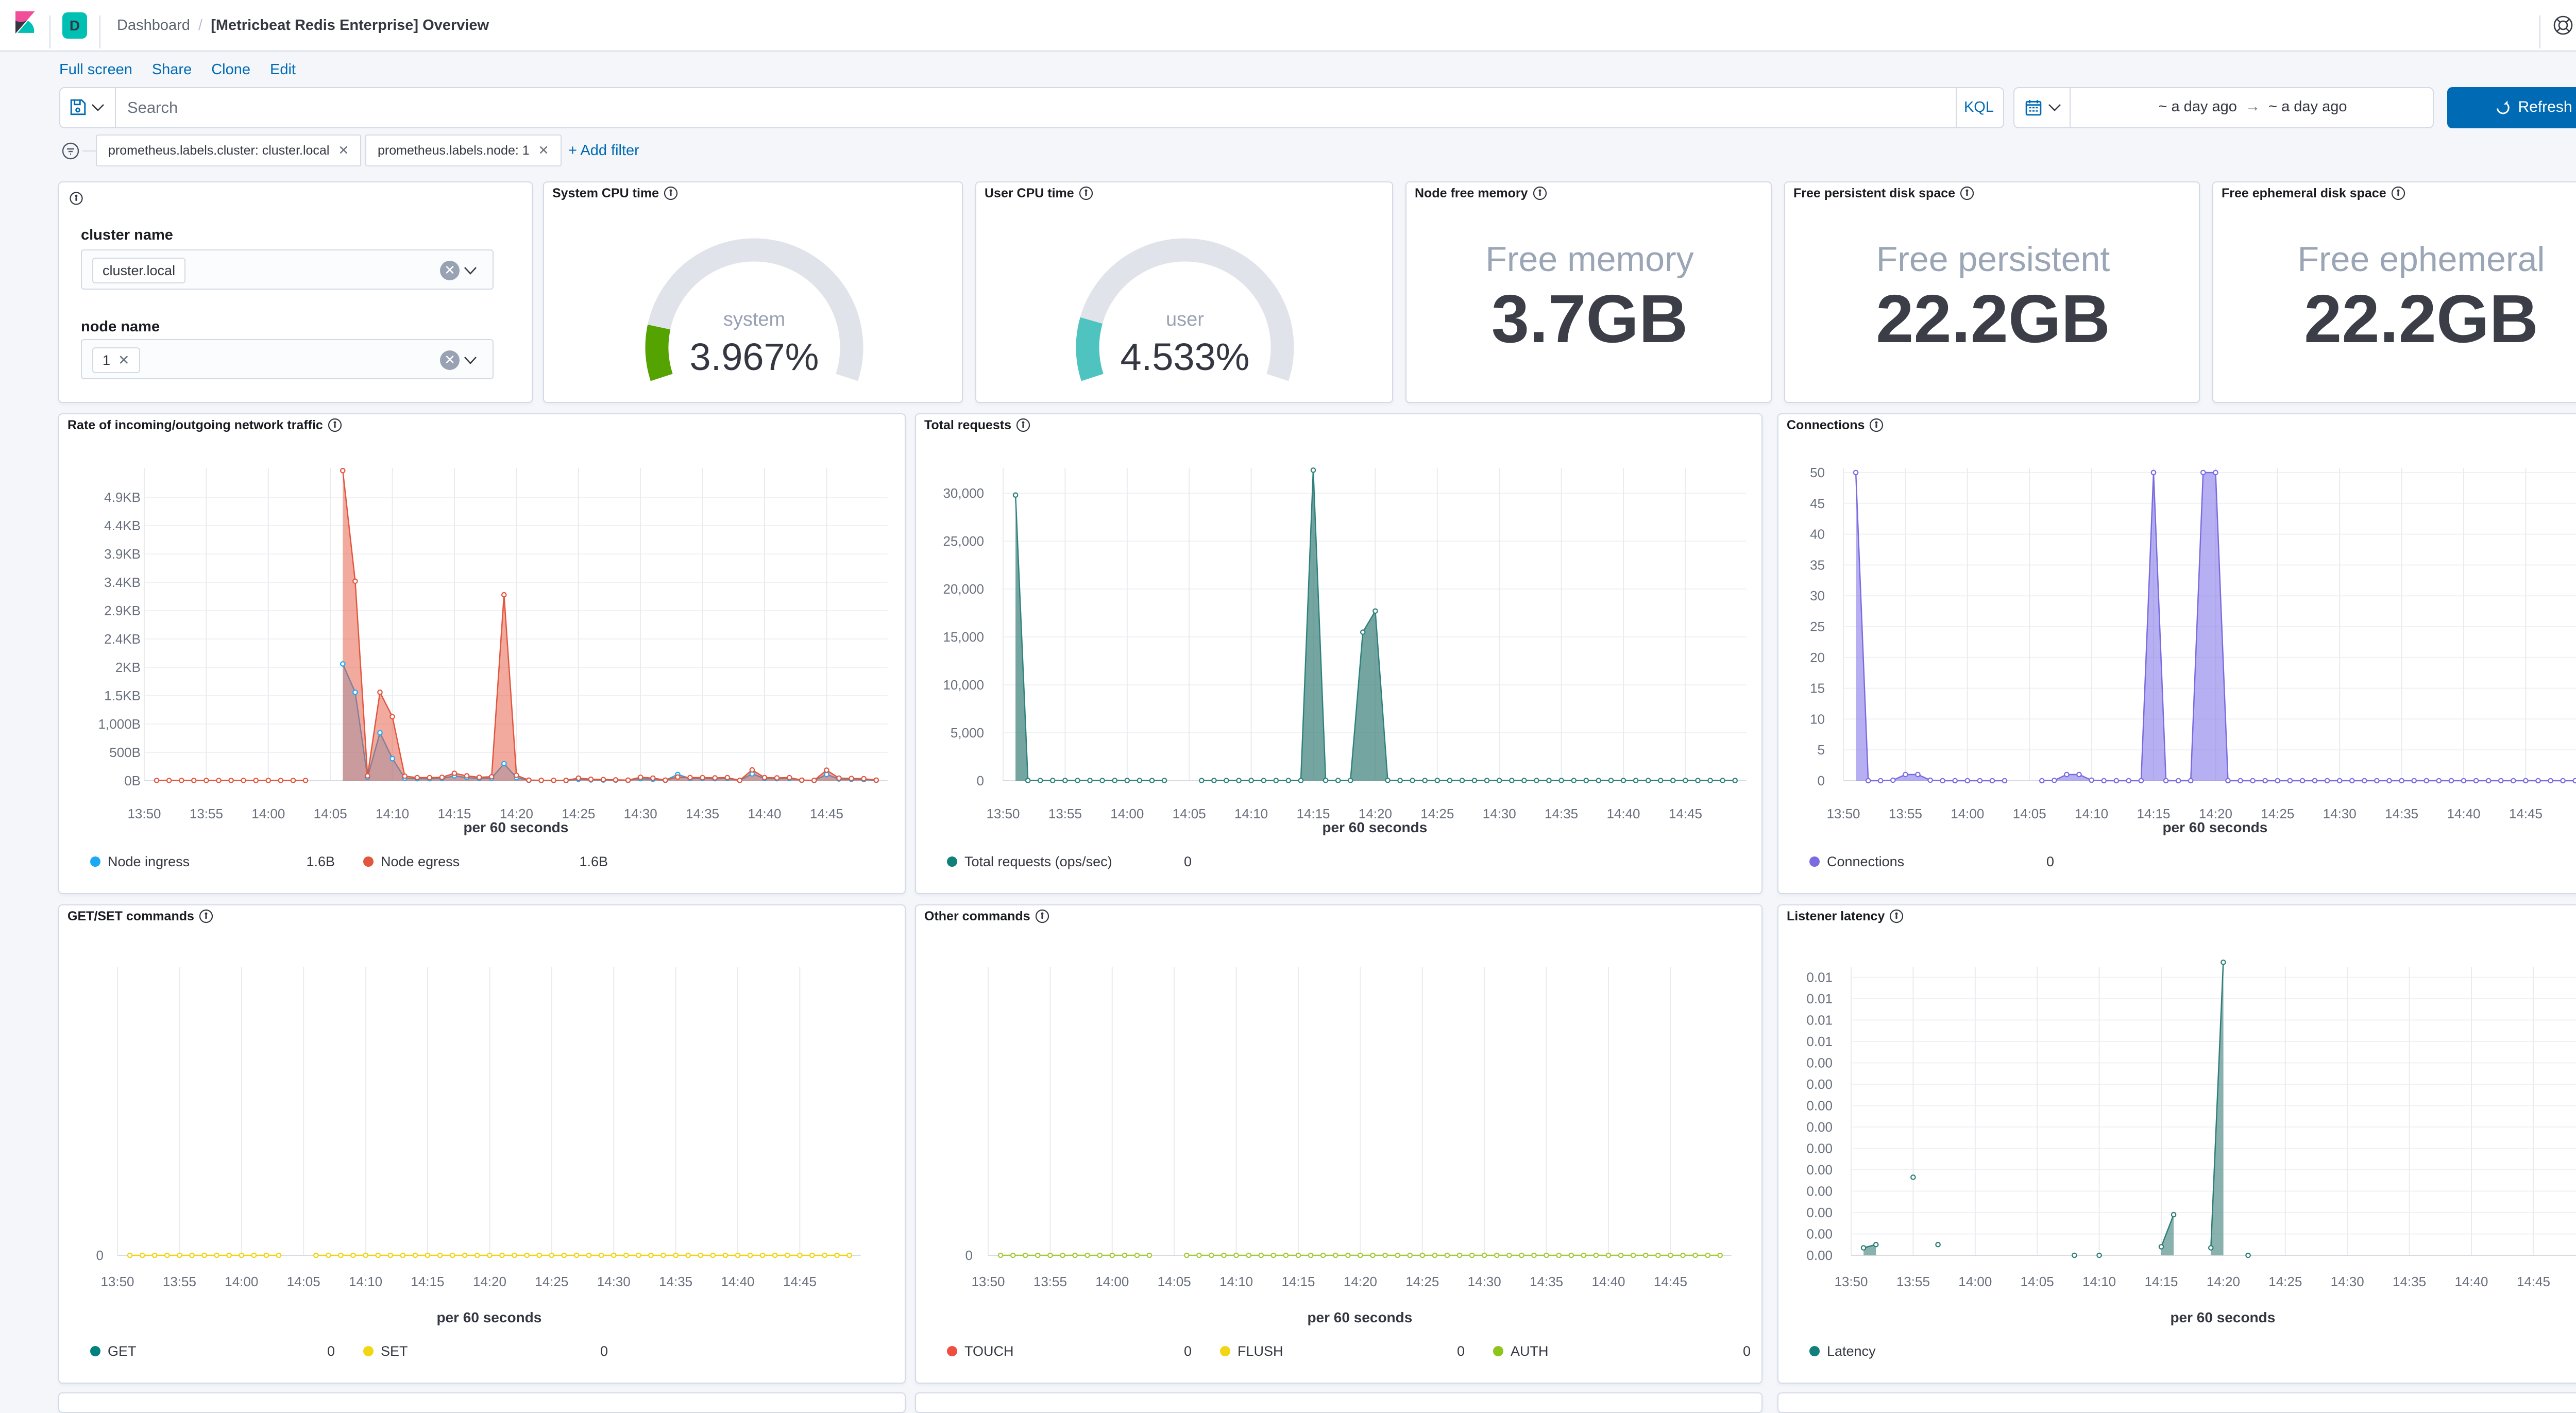 The image size is (2576, 1413). Describe the element at coordinates (132, 780) in the screenshot. I see `svg-text: 0B` at that location.